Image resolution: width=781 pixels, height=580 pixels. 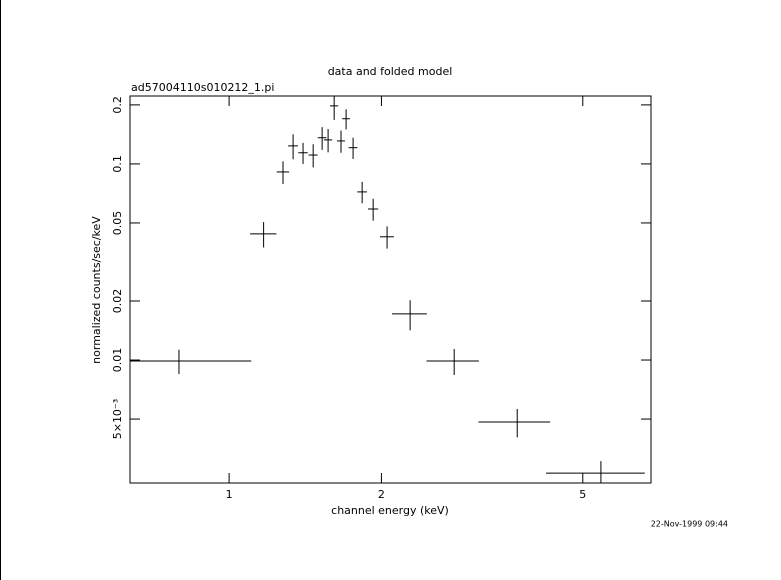 What do you see at coordinates (390, 510) in the screenshot?
I see `x-axis-label: channel energy (keV)` at bounding box center [390, 510].